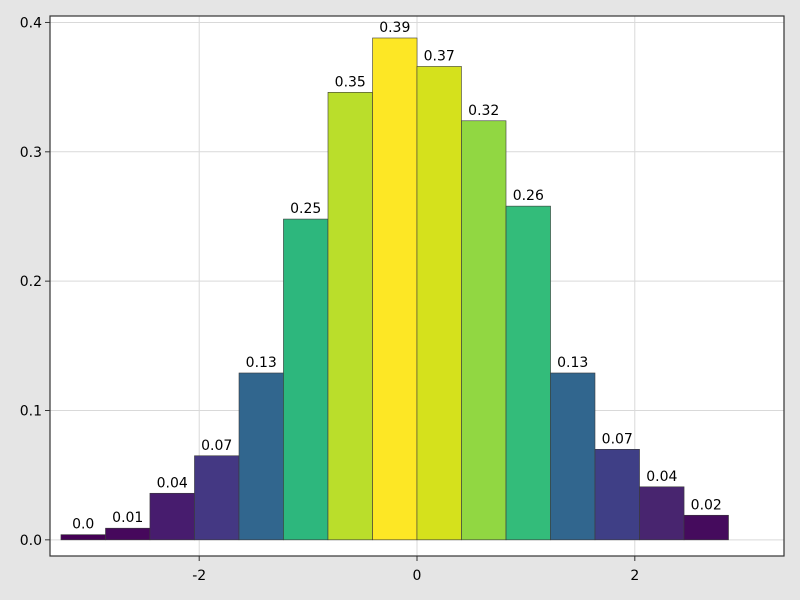  Describe the element at coordinates (83, 525) in the screenshot. I see `bar-value-label: 0.0` at that location.